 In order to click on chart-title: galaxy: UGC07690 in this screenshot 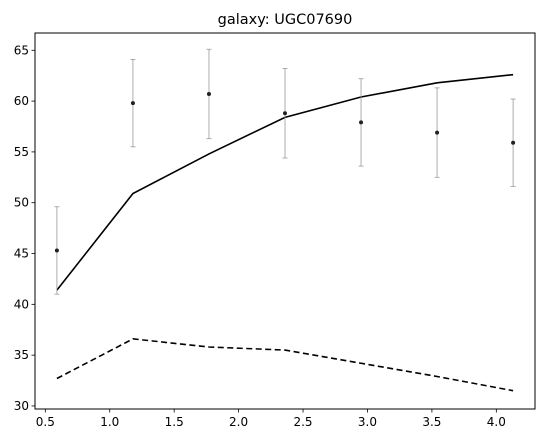, I will do `click(285, 20)`.